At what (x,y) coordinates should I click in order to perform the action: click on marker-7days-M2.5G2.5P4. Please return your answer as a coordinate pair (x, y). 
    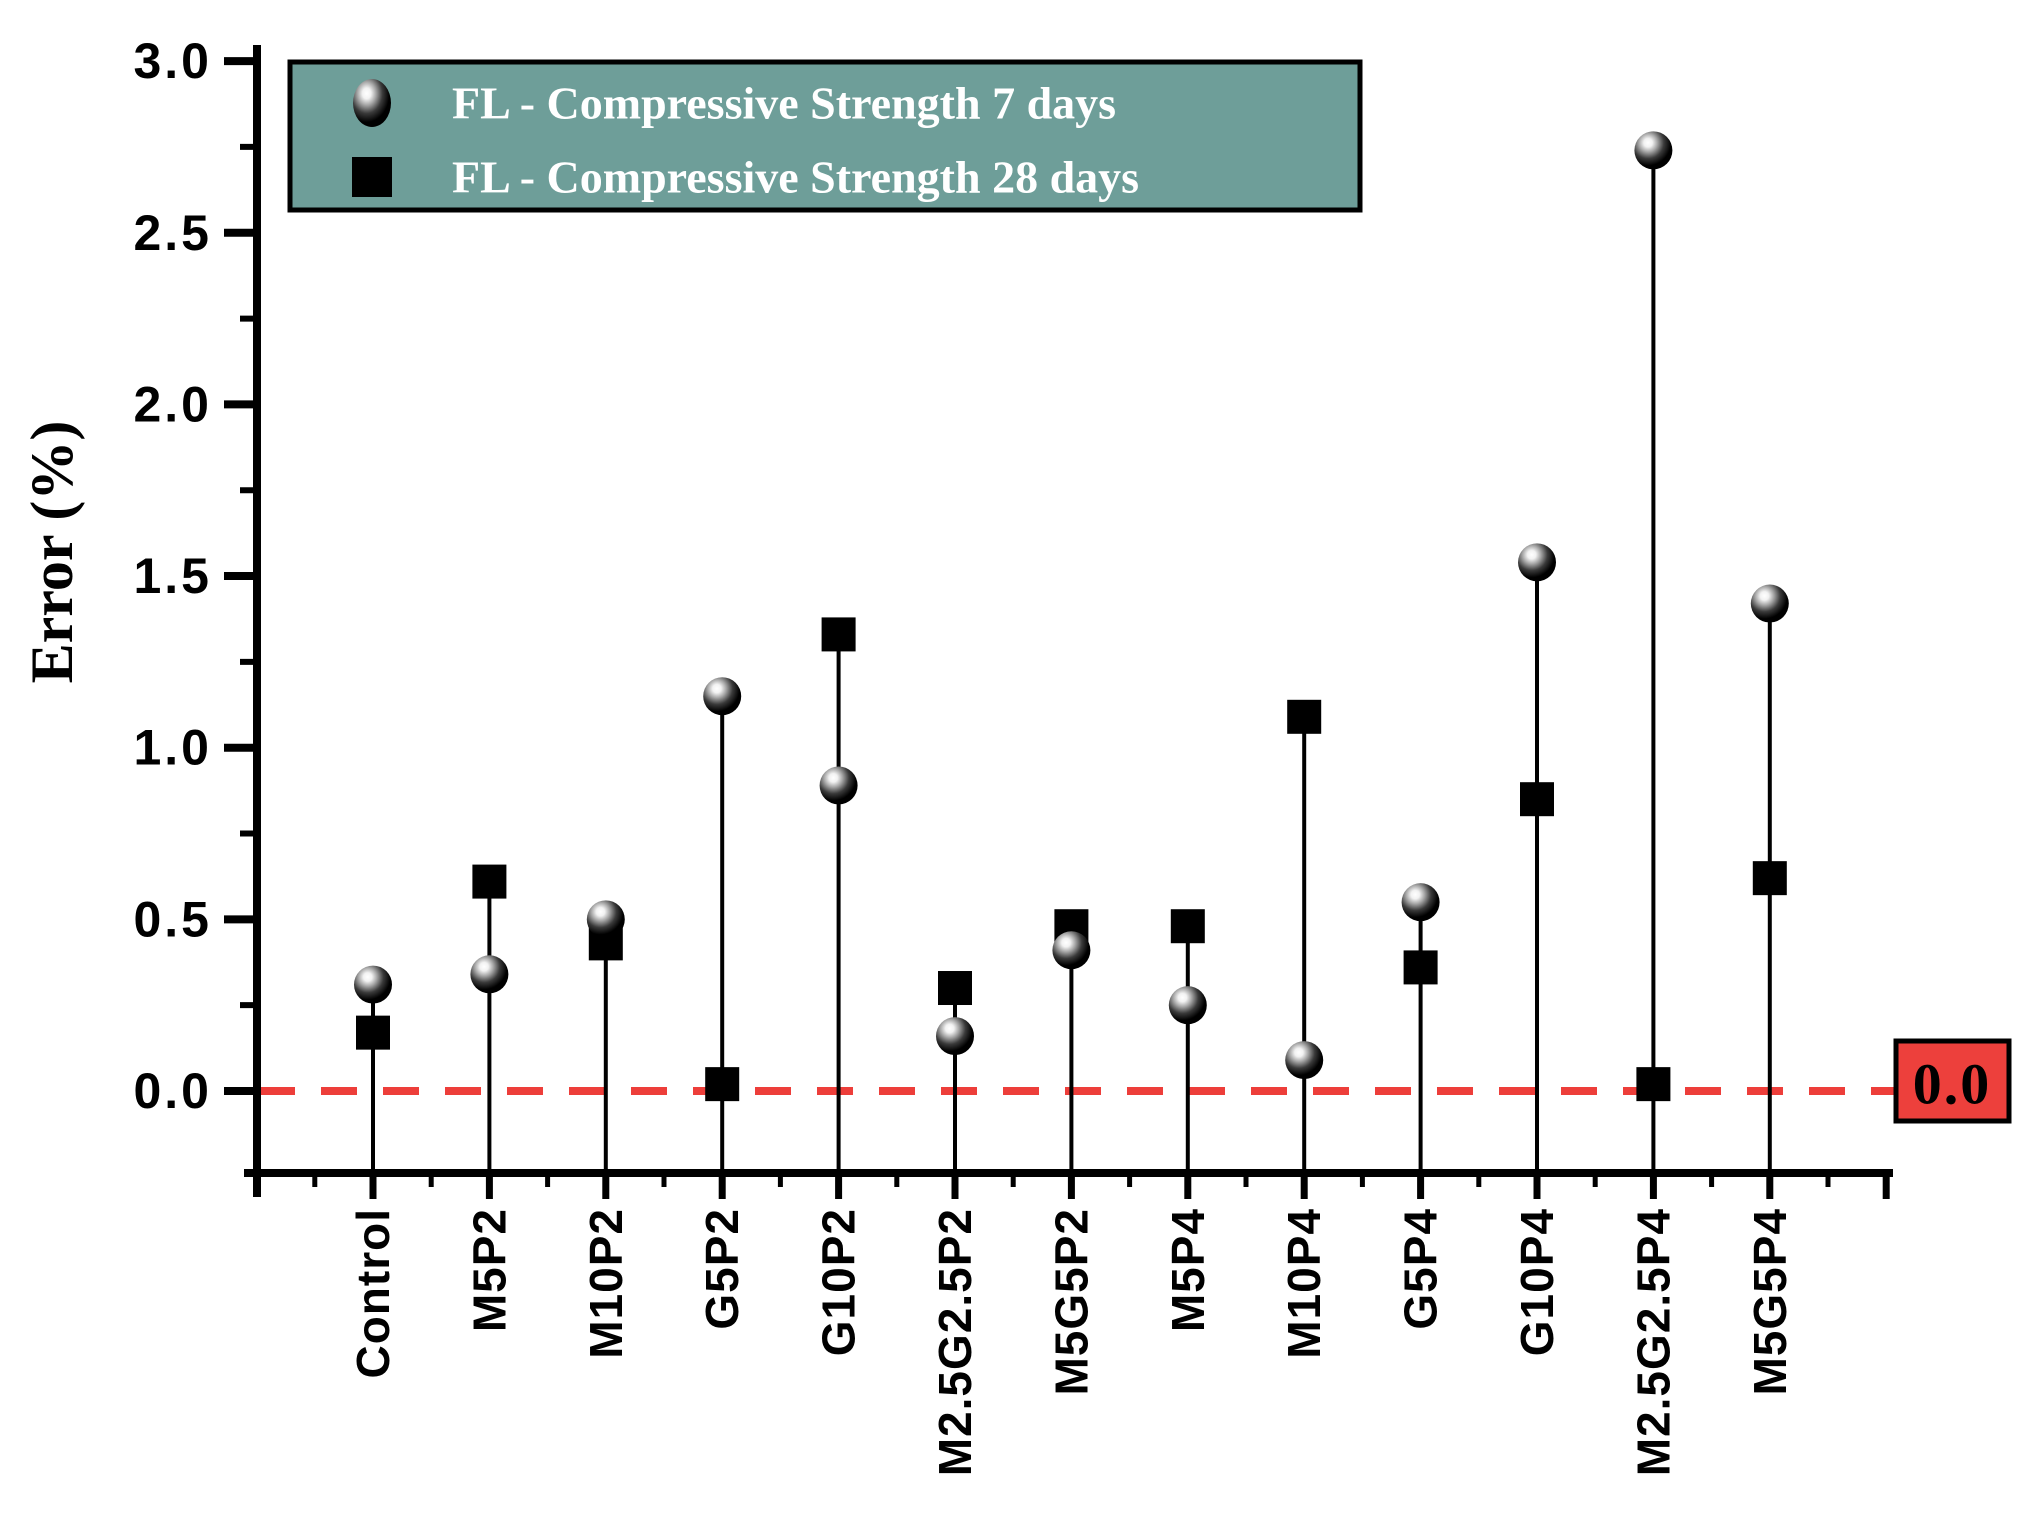
    Looking at the image, I should click on (1653, 150).